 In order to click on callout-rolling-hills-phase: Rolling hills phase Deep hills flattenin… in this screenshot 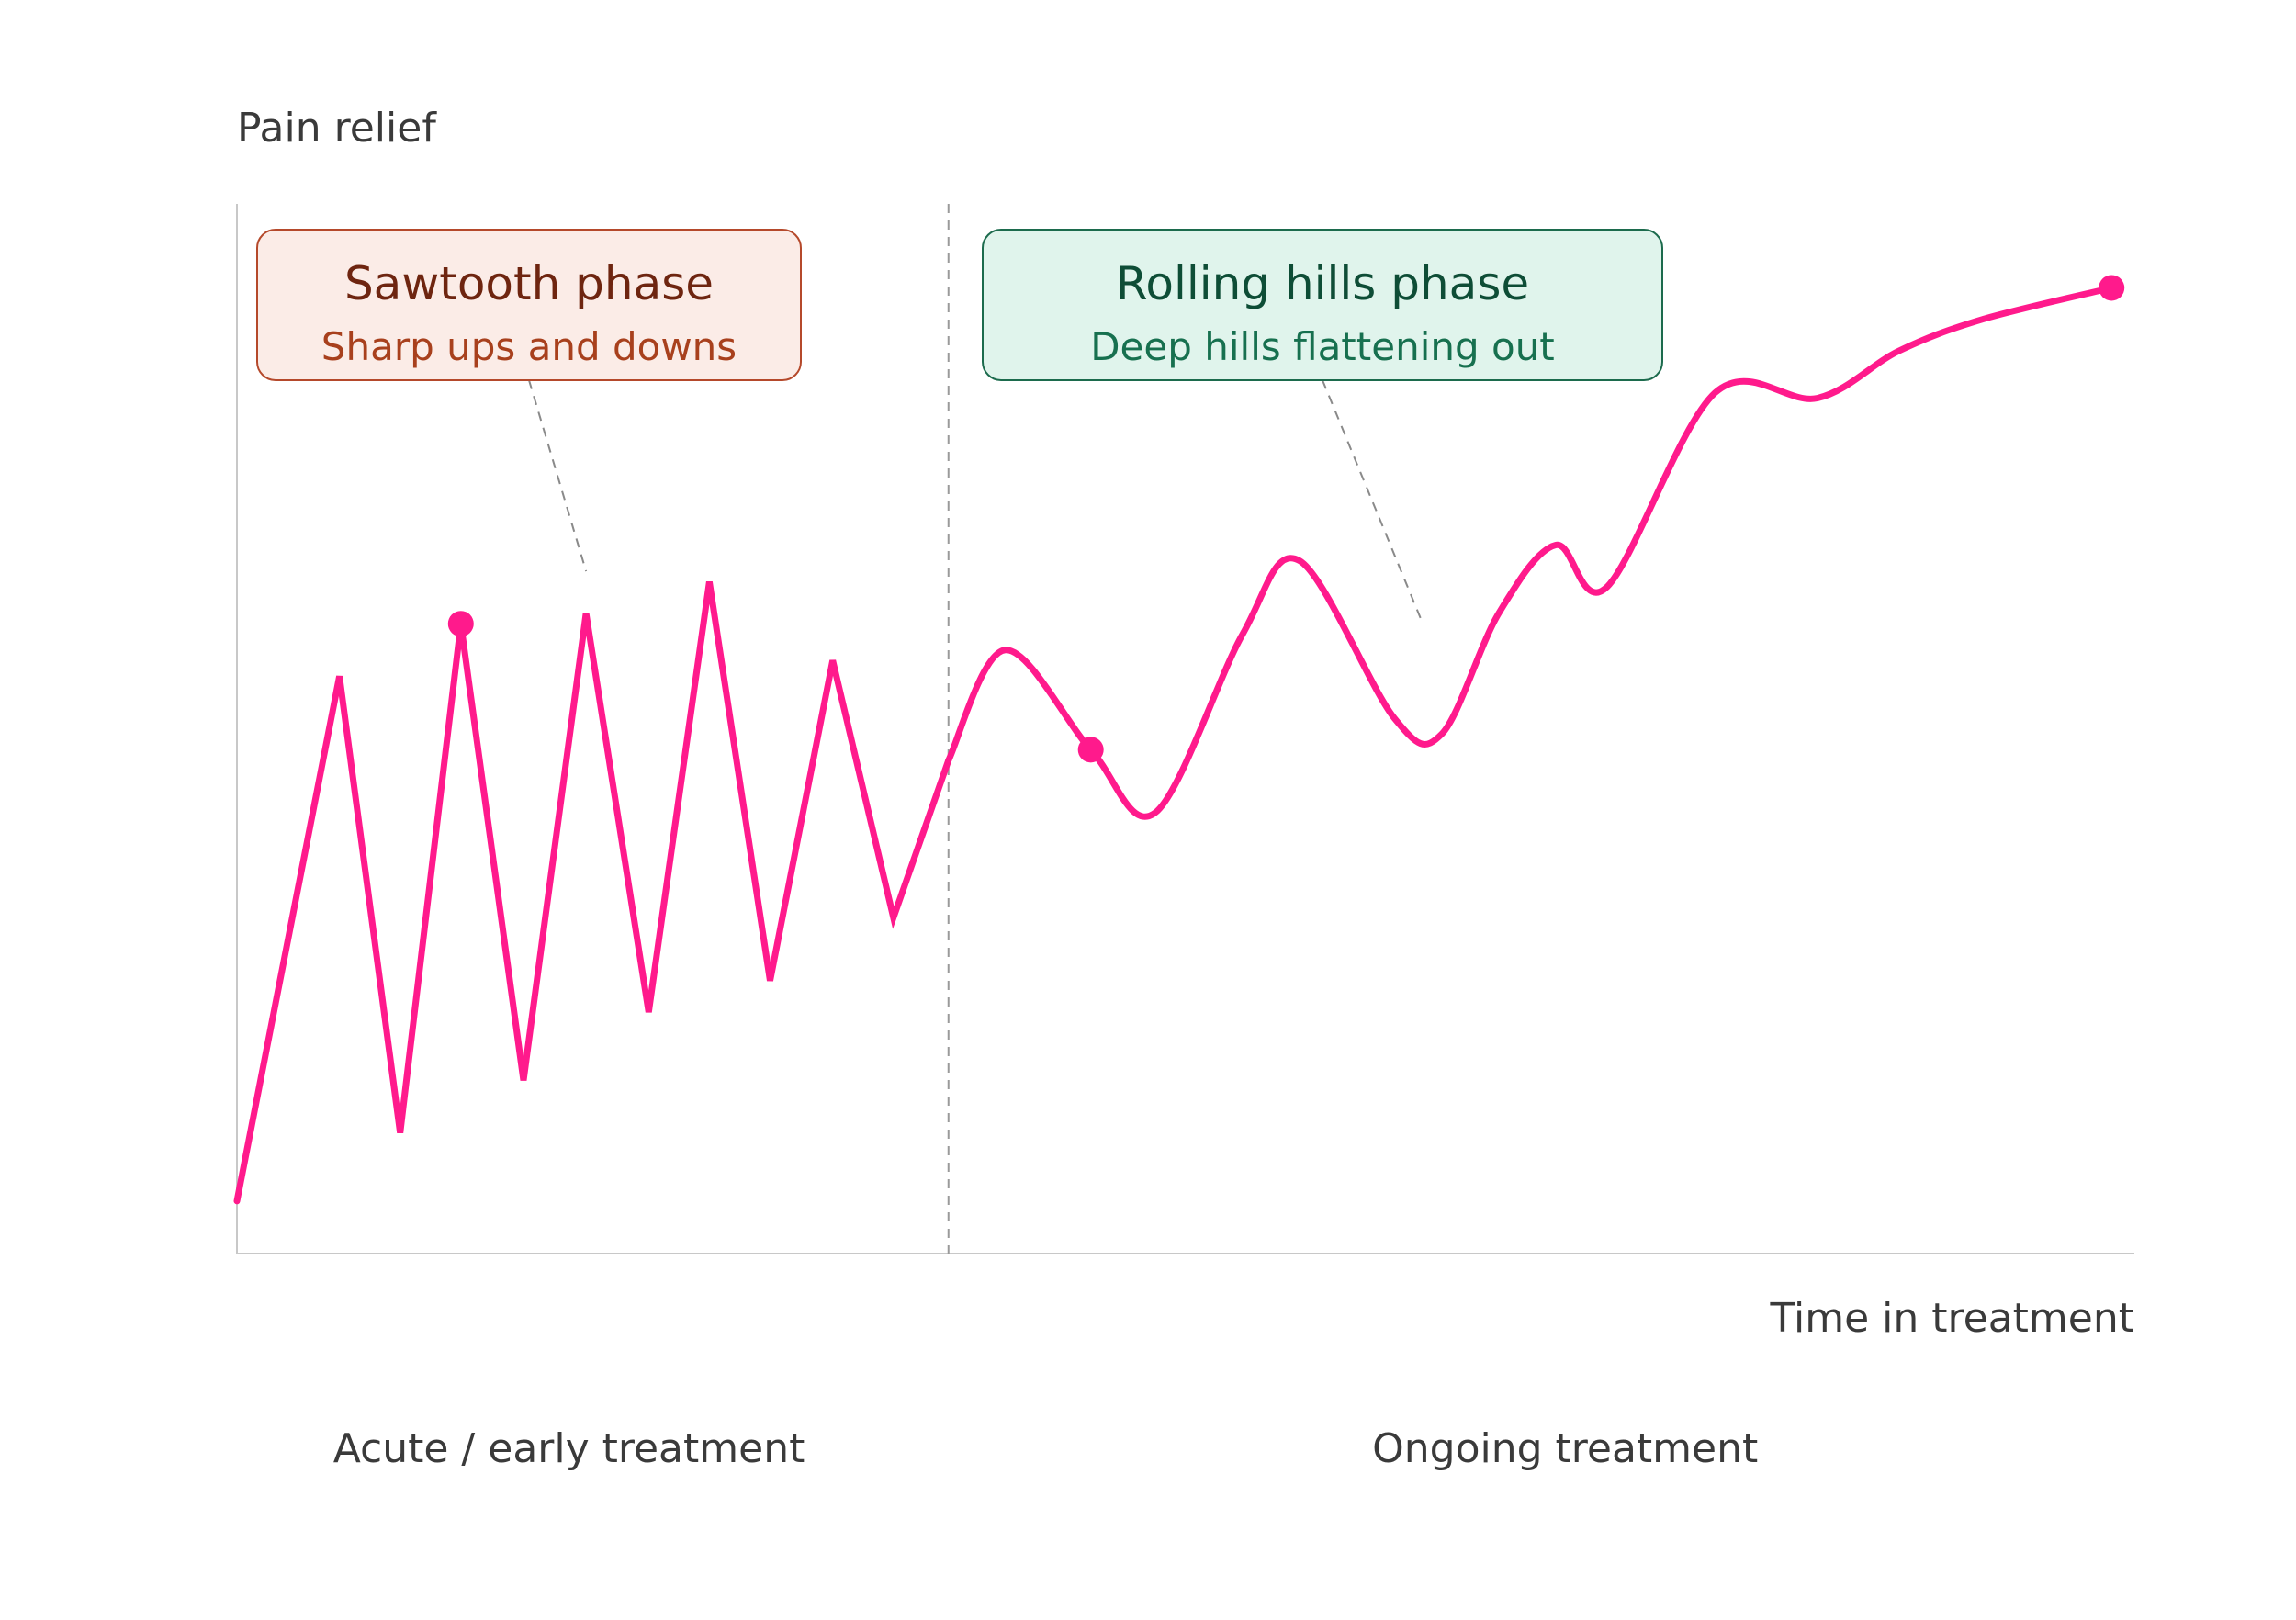, I will do `click(1323, 305)`.